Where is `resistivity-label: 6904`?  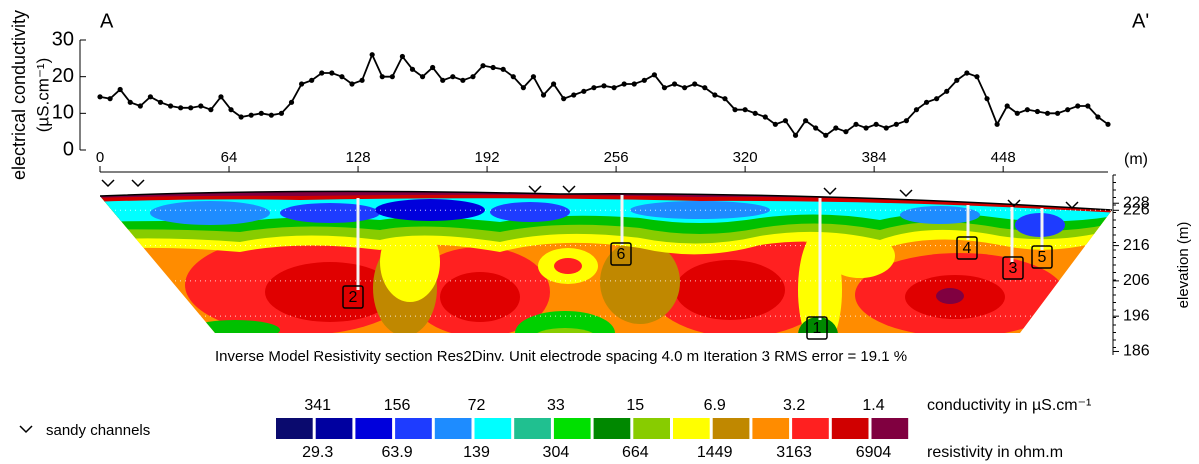 resistivity-label: 6904 is located at coordinates (874, 452).